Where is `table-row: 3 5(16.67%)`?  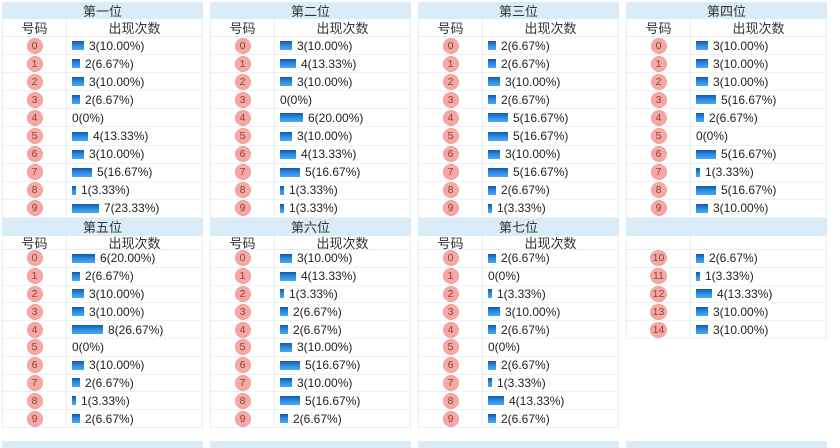
table-row: 3 5(16.67%) is located at coordinates (726, 100).